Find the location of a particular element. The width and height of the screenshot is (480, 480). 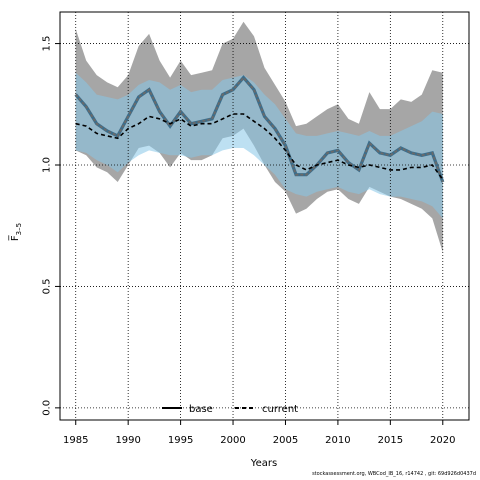

series-line-current is located at coordinates (259, 147).